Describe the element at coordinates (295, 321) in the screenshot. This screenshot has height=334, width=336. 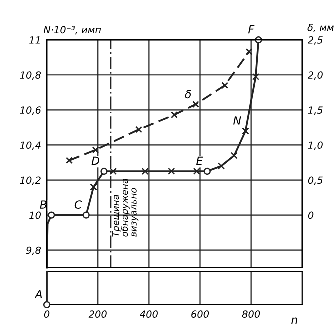
I see `x-axis-title: n` at that location.